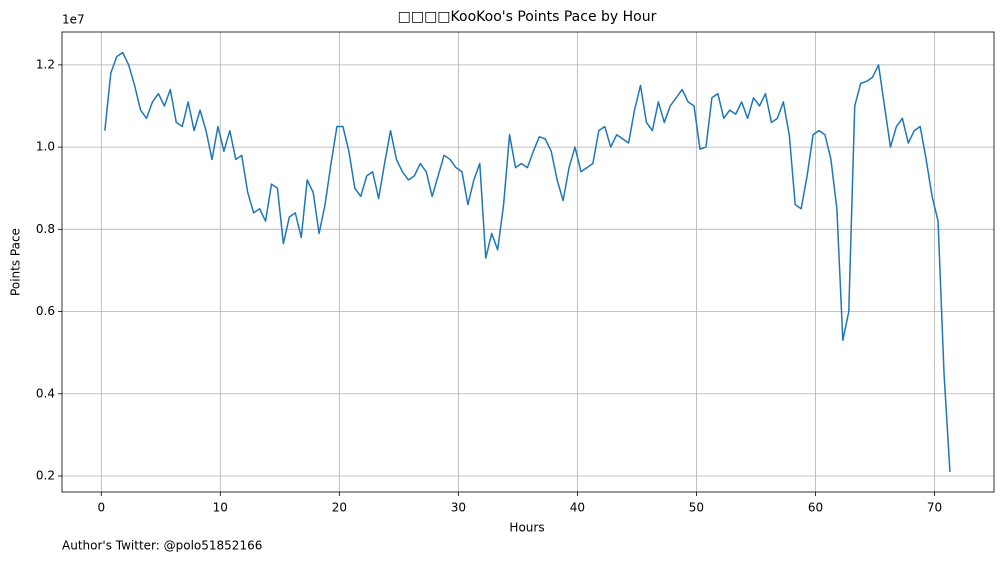 The width and height of the screenshot is (1001, 562). What do you see at coordinates (73, 20) in the screenshot?
I see `y-offset-label: 1e7` at bounding box center [73, 20].